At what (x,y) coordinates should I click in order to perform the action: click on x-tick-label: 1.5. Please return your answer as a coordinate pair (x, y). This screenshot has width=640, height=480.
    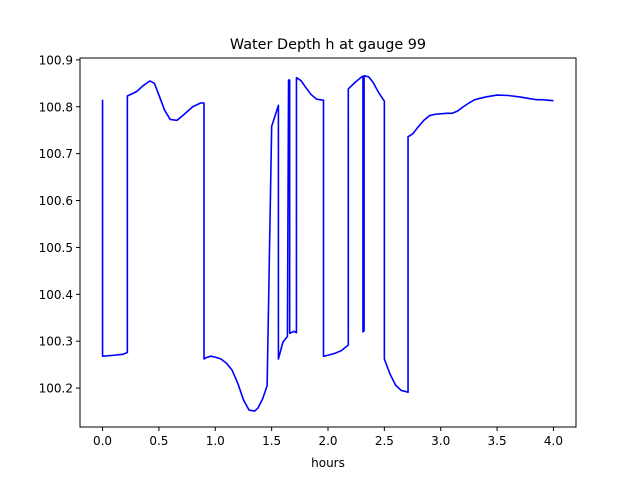
    Looking at the image, I should click on (271, 441).